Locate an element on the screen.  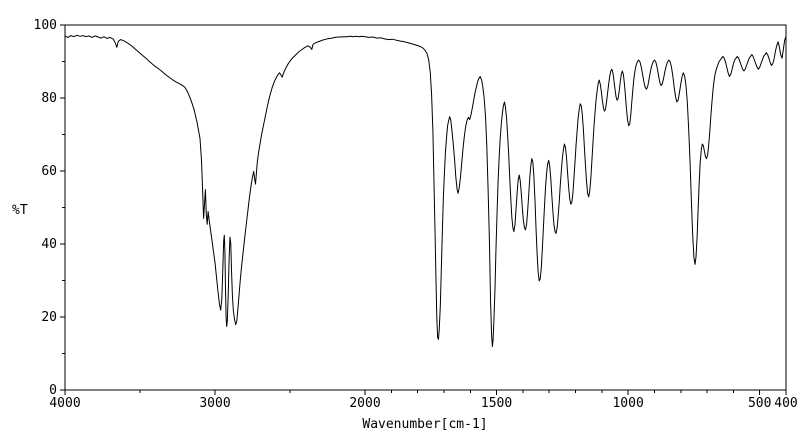
x-axis-title: Wavenumber[cm-1] is located at coordinates (424, 424).